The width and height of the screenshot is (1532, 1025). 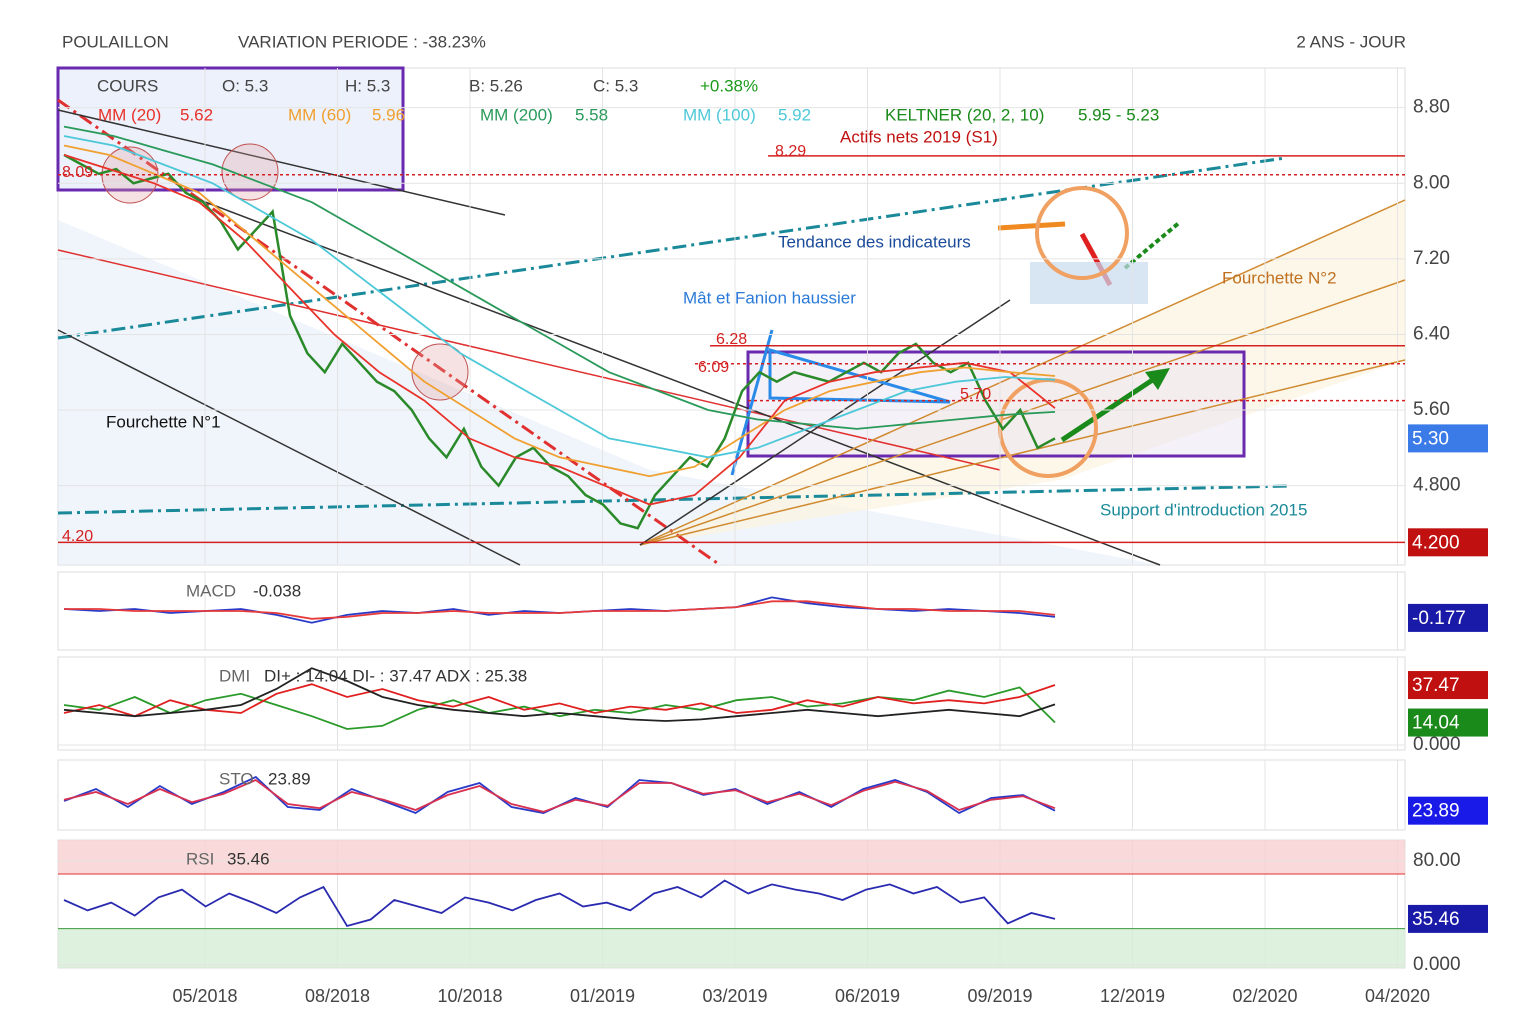 What do you see at coordinates (1436, 811) in the screenshot?
I see `price-badge-label: 23.89` at bounding box center [1436, 811].